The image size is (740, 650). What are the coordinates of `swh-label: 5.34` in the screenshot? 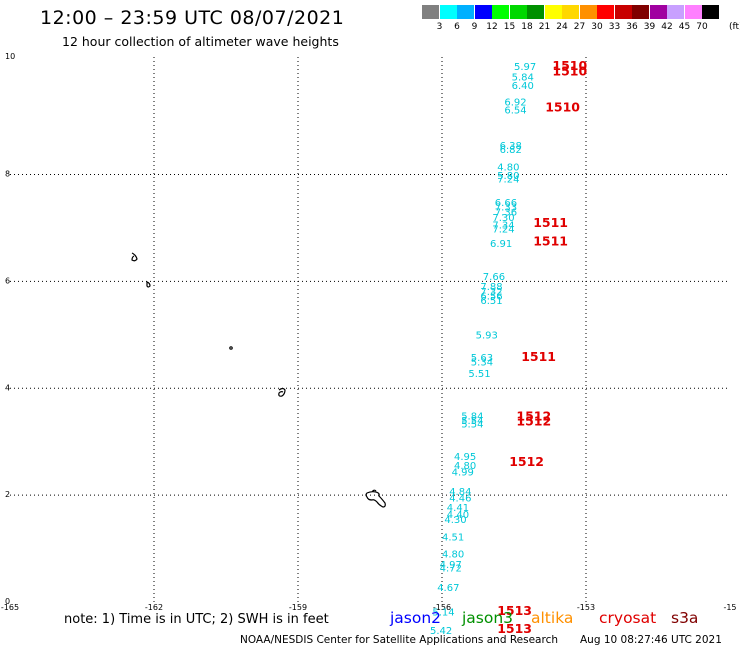 It's located at (482, 362).